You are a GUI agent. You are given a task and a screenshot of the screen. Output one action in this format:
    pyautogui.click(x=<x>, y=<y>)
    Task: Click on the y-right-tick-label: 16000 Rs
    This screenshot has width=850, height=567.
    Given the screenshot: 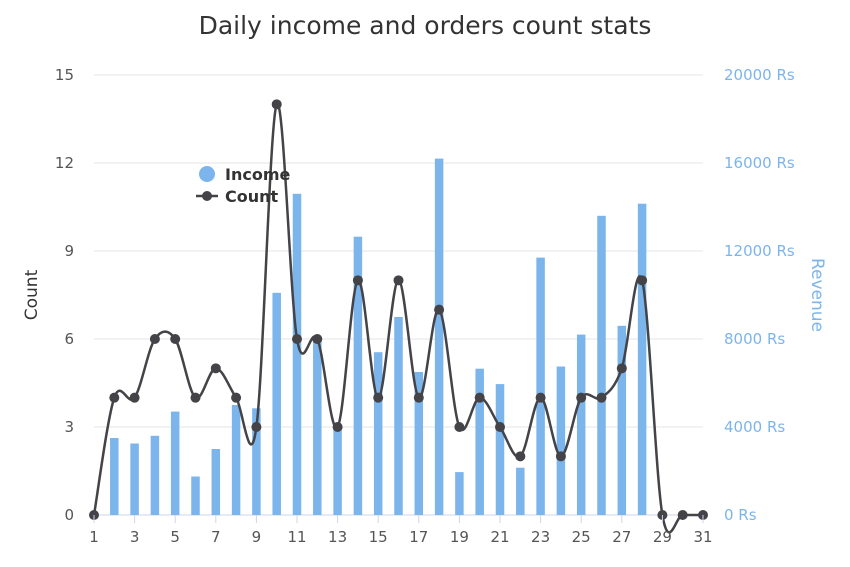 What is the action you would take?
    pyautogui.click(x=759, y=163)
    